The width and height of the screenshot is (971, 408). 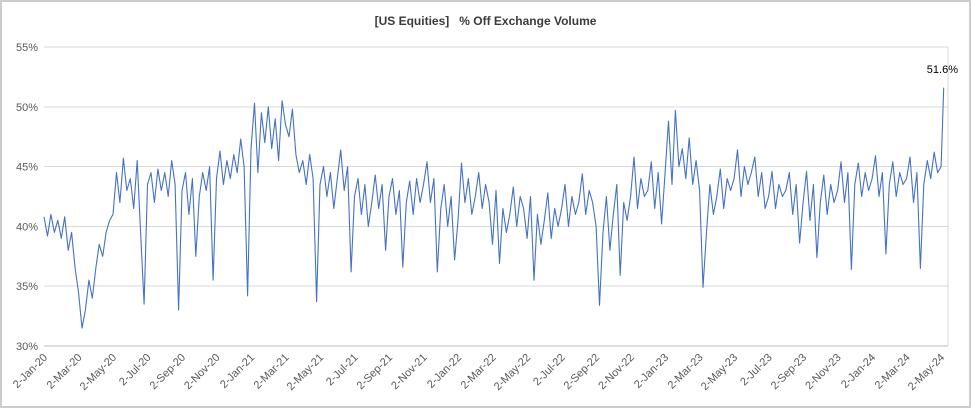 What do you see at coordinates (27, 347) in the screenshot?
I see `svg-text: 30%` at bounding box center [27, 347].